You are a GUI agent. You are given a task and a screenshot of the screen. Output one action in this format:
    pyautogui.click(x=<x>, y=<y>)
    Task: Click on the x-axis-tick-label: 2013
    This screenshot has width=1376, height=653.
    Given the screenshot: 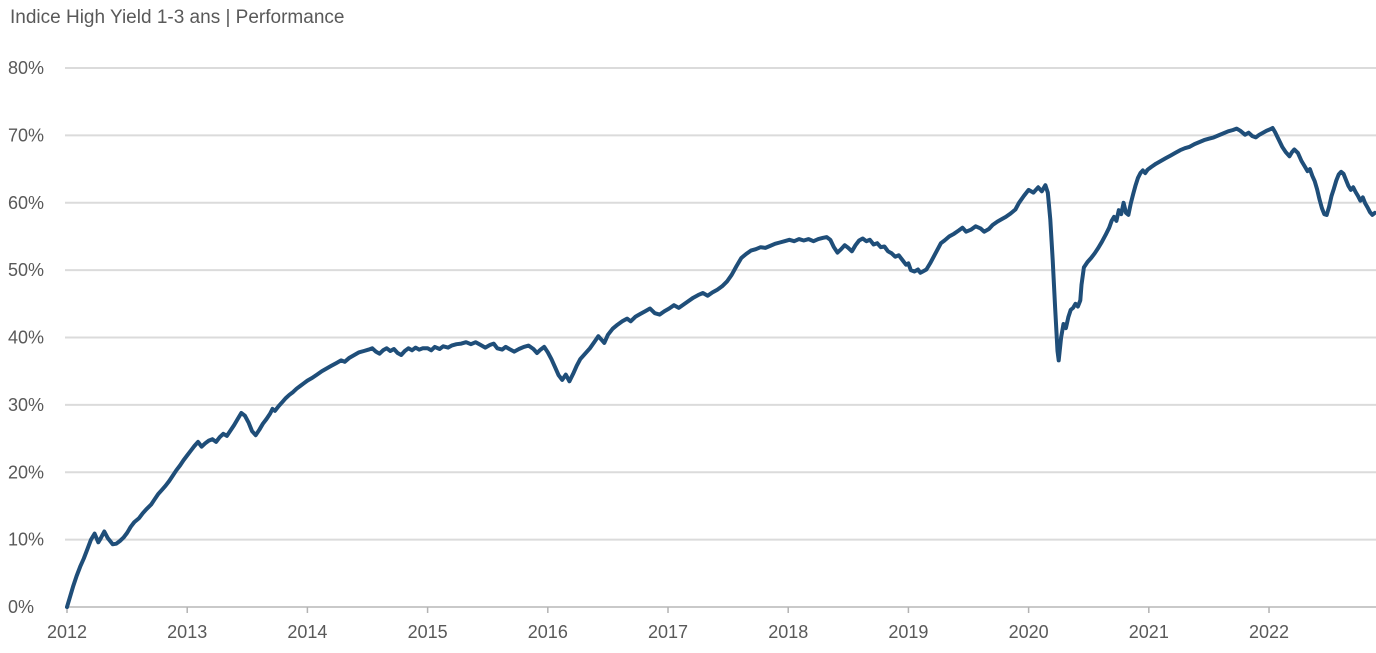 What is the action you would take?
    pyautogui.click(x=187, y=632)
    